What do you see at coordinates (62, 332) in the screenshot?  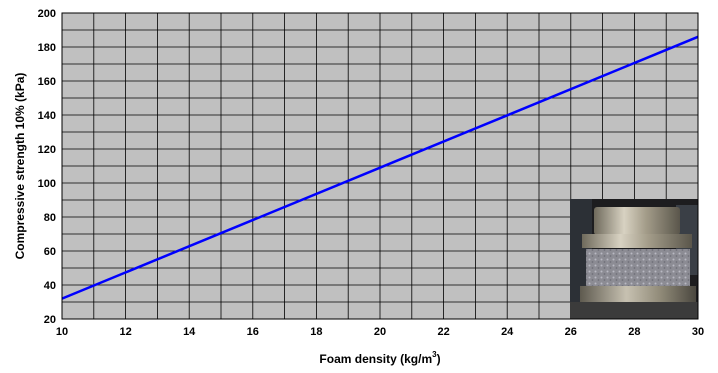 I see `x-tick-label: 10` at bounding box center [62, 332].